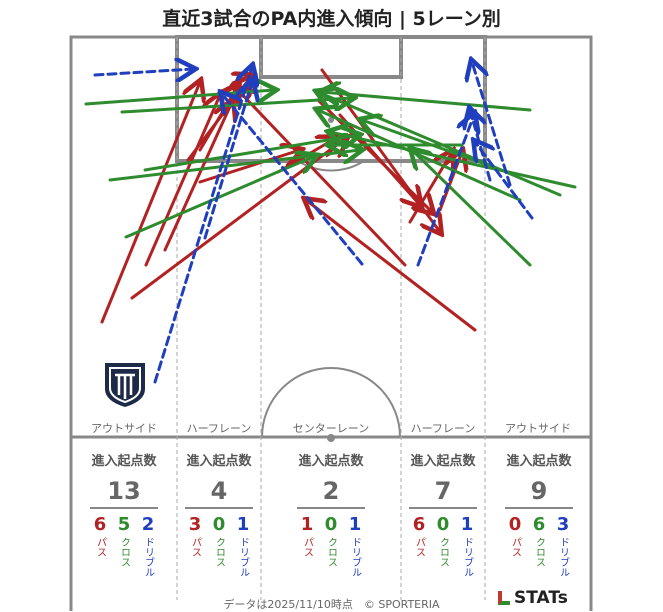  Describe the element at coordinates (504, 598) in the screenshot. I see `stats-logo-icon` at that location.